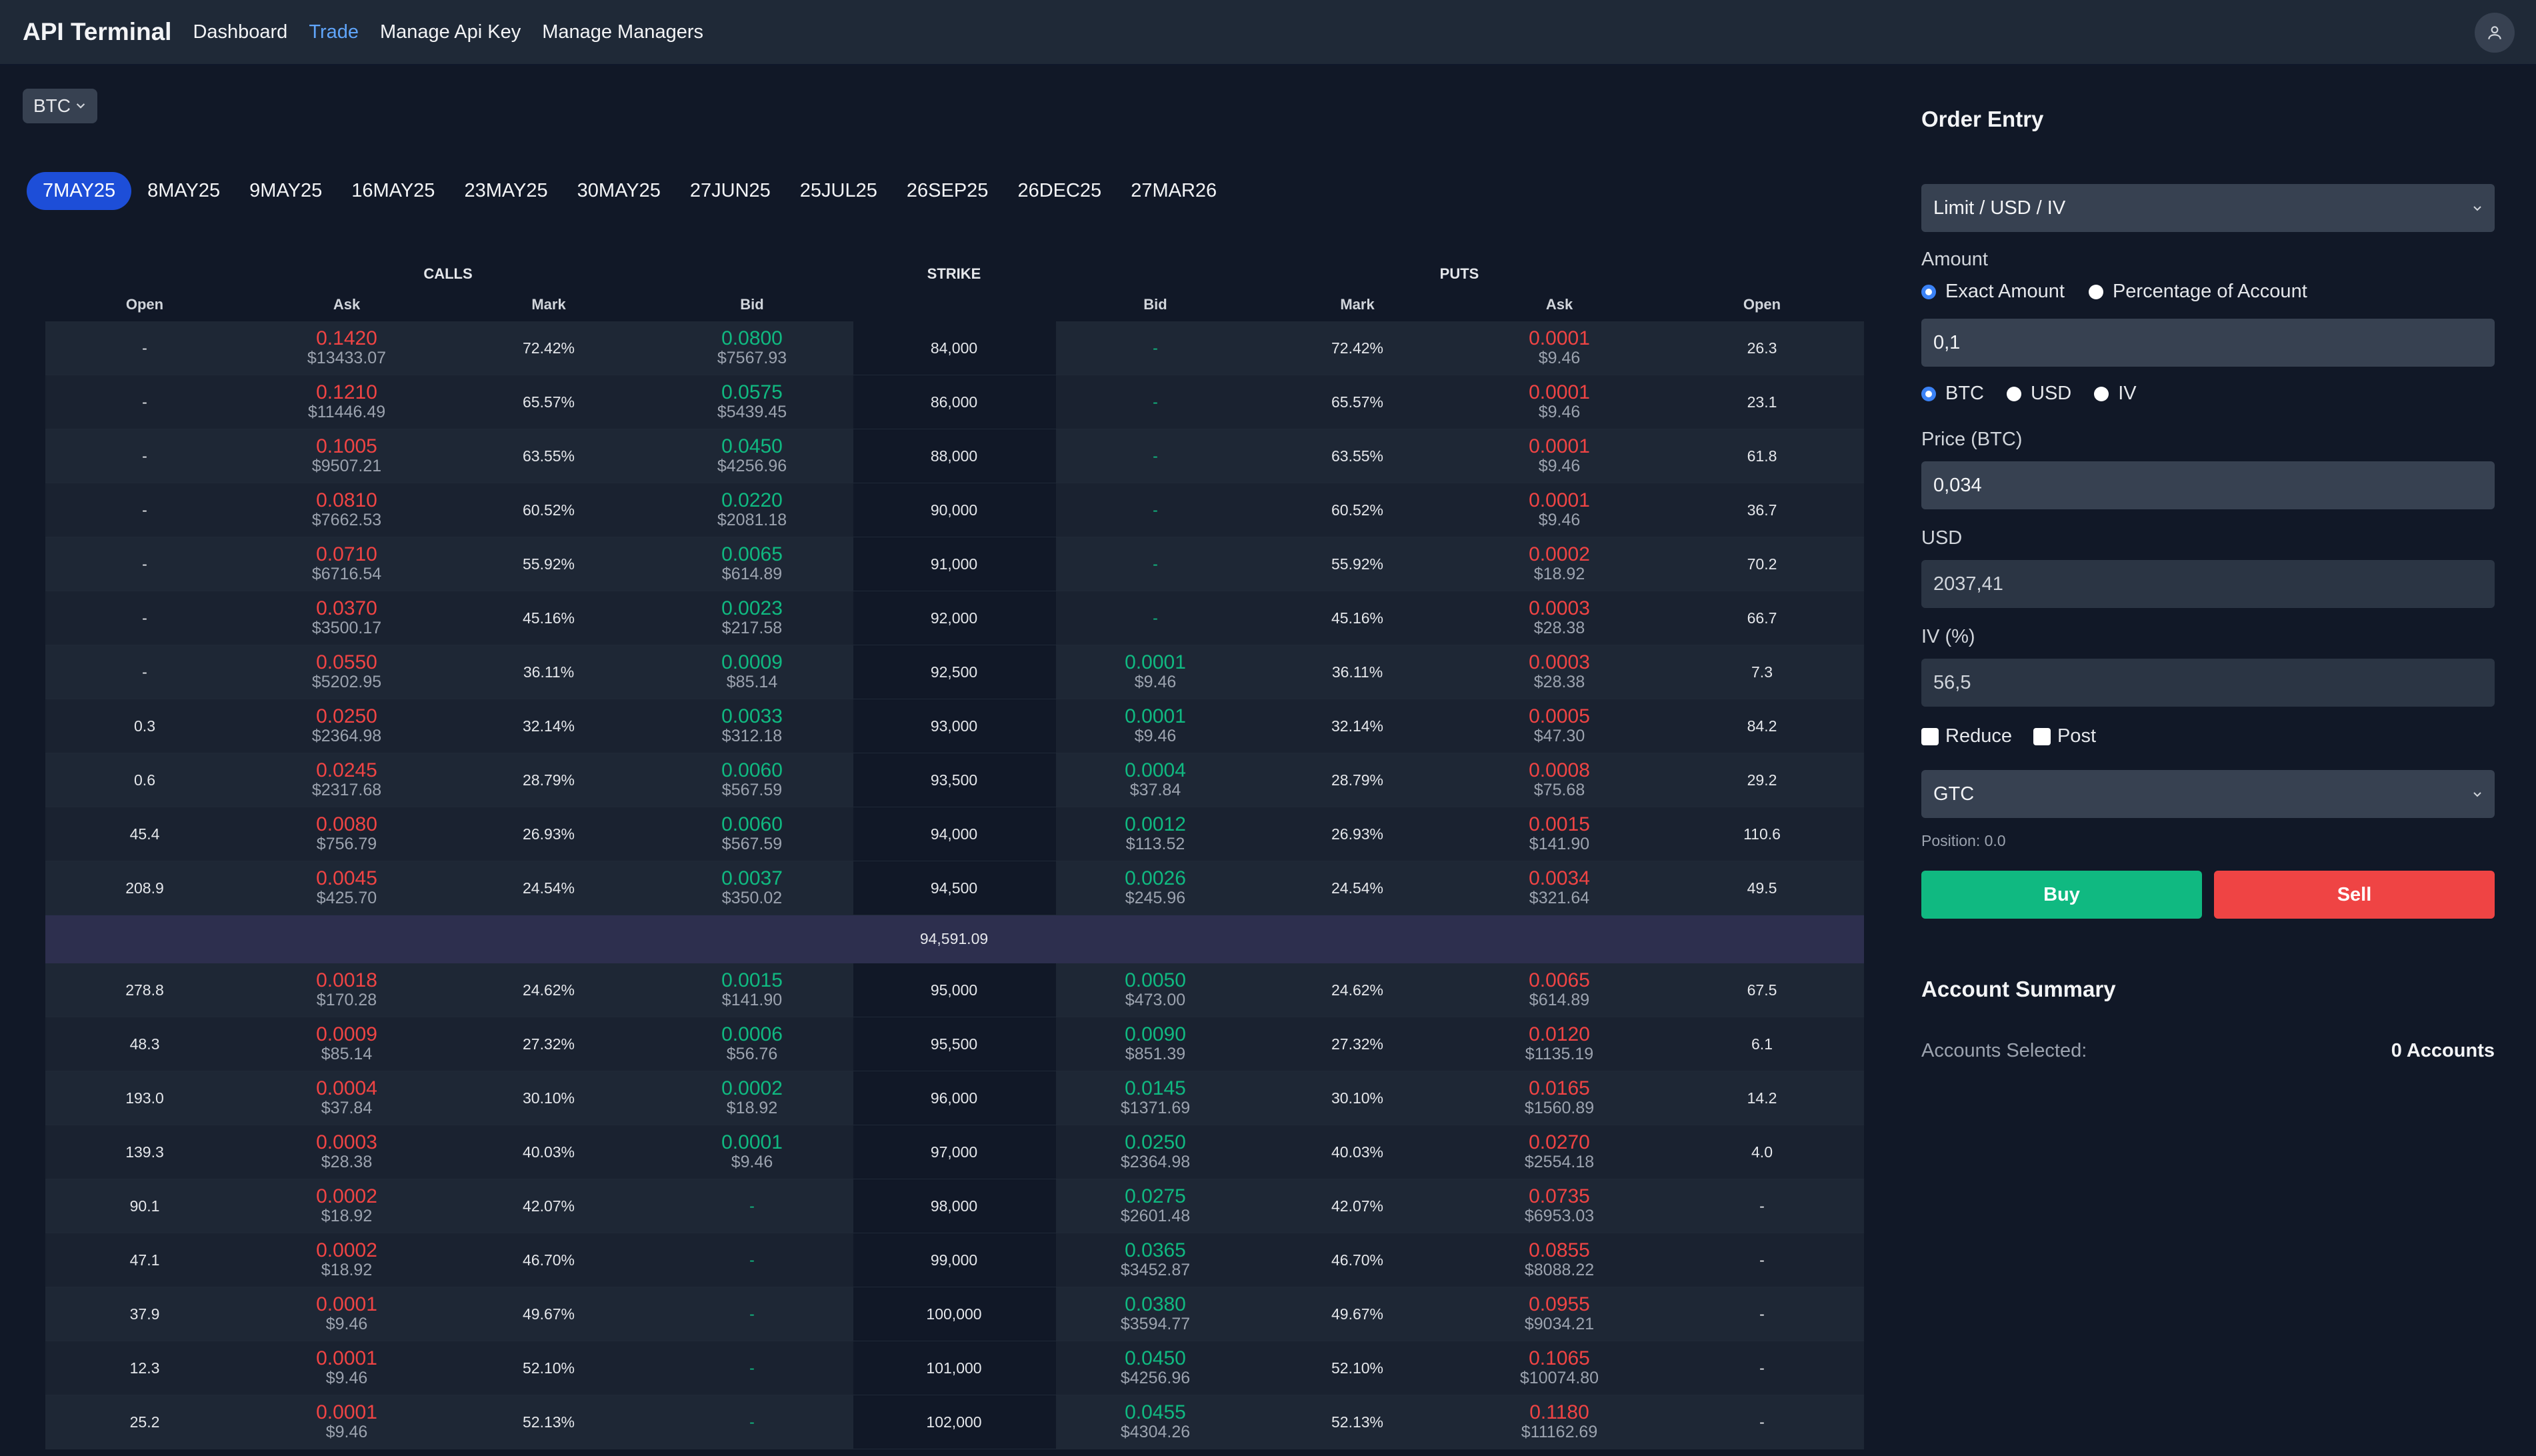  What do you see at coordinates (1559, 1368) in the screenshot?
I see `put-ask-cell: 0.1065 $10074.80` at bounding box center [1559, 1368].